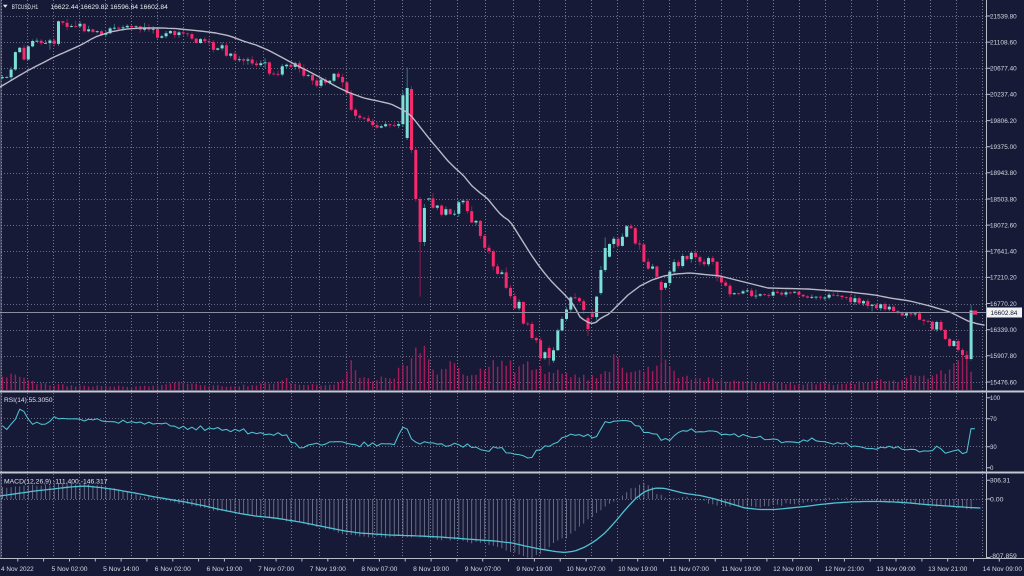 The height and width of the screenshot is (576, 1024). I want to click on svg-text: 10 Nov 07:00, so click(586, 569).